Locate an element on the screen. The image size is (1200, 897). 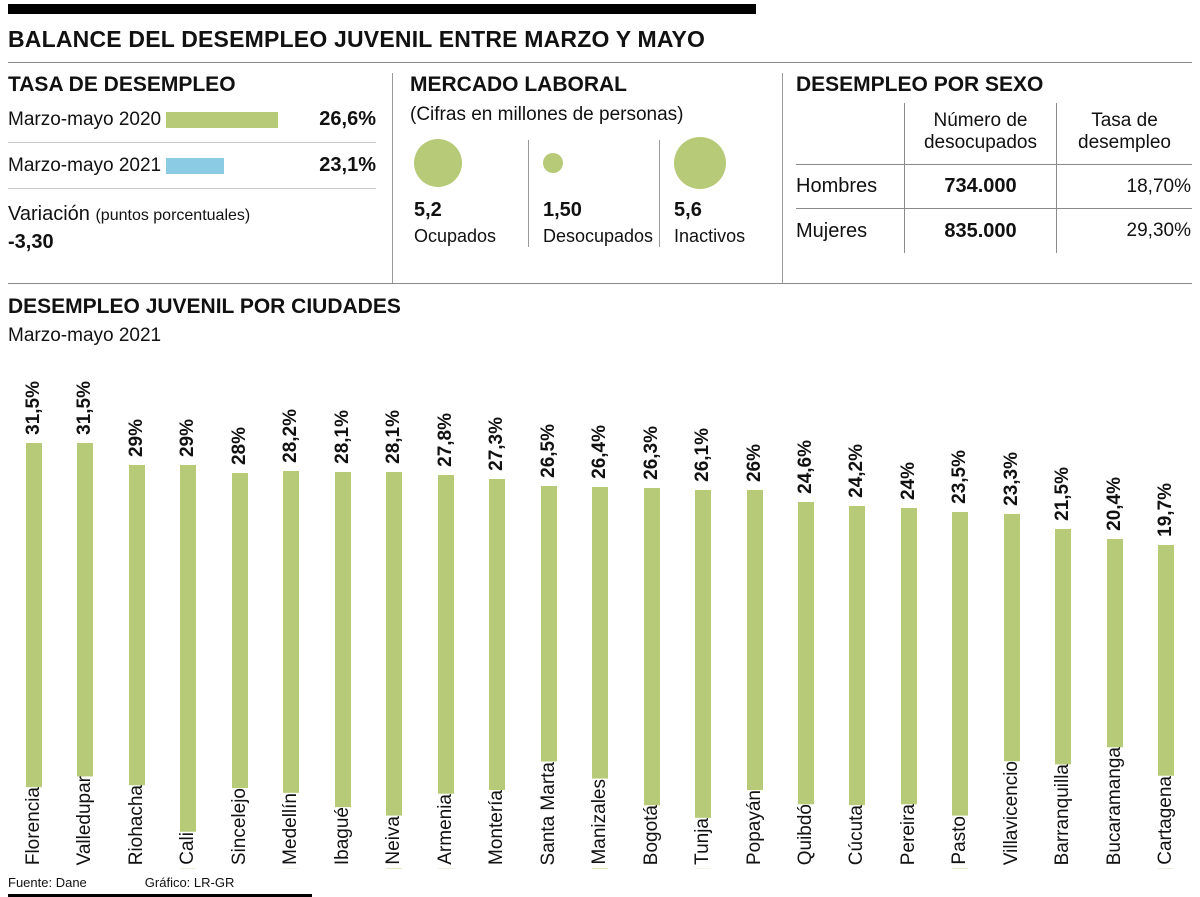
city-column: 24,6% Quibdó is located at coordinates (805, 613).